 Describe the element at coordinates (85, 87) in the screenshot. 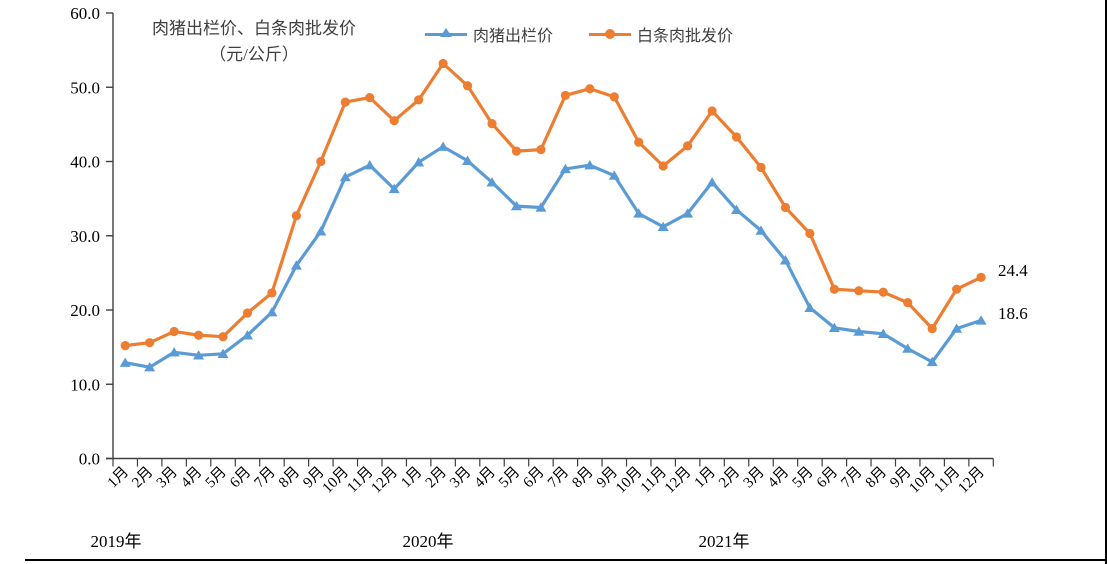

I see `y-tick-label: 50.0` at that location.